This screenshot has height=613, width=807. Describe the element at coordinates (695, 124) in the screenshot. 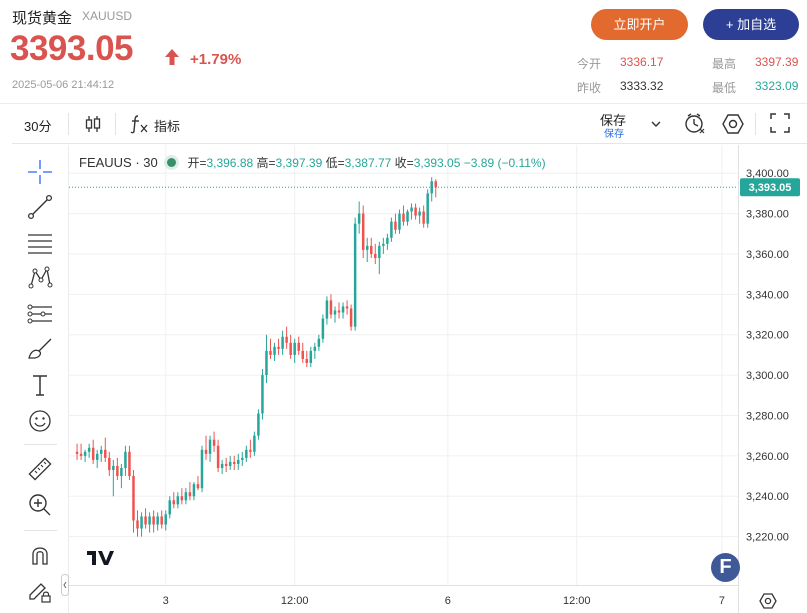

I see `alert-icon` at that location.